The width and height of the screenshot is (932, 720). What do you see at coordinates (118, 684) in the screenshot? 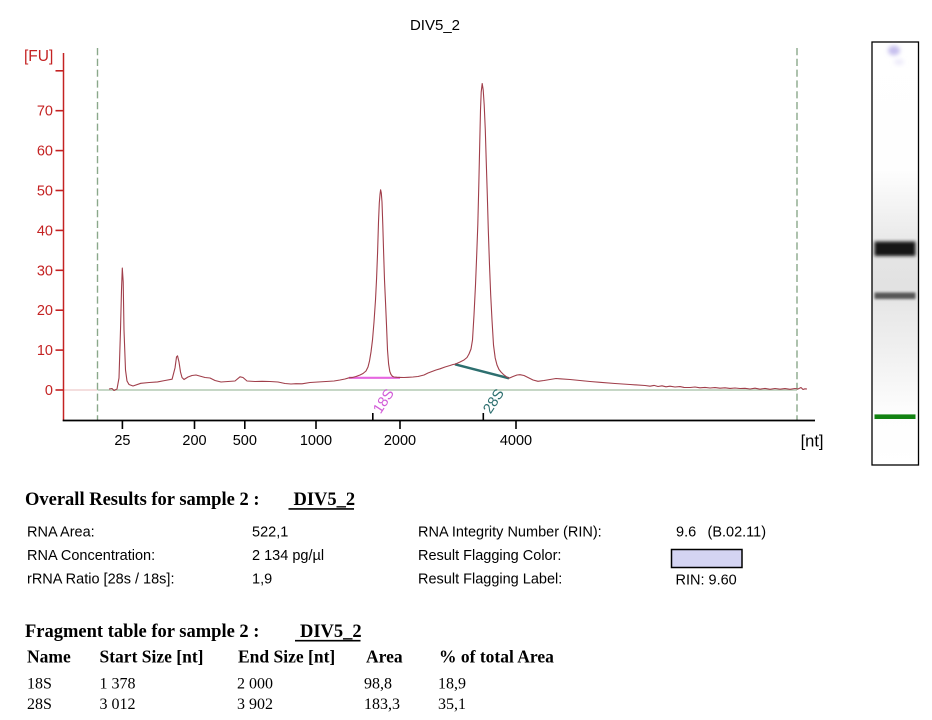
I see `svg-text: 1 378` at bounding box center [118, 684].